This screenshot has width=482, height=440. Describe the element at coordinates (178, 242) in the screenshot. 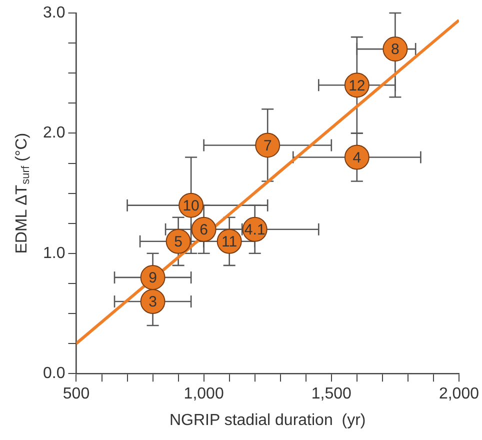

I see `annotation: 5` at that location.